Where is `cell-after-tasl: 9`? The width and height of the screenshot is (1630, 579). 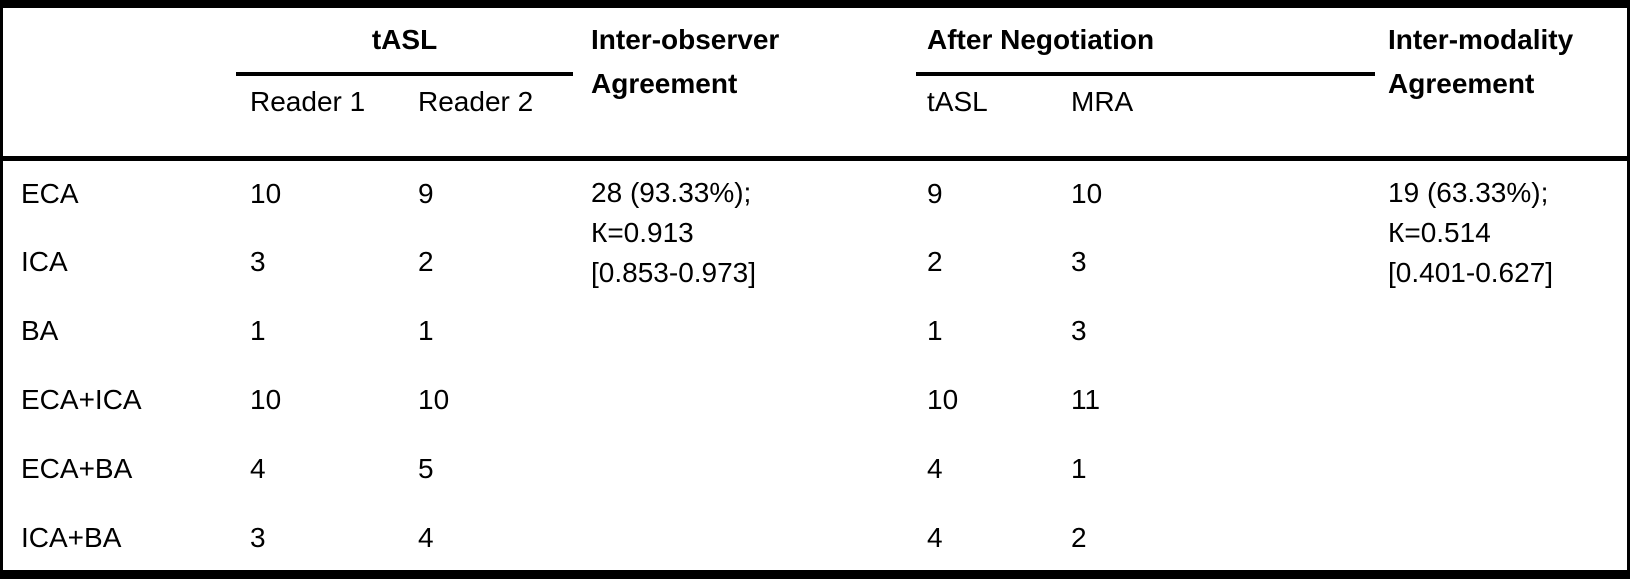 cell-after-tasl: 9 is located at coordinates (935, 194).